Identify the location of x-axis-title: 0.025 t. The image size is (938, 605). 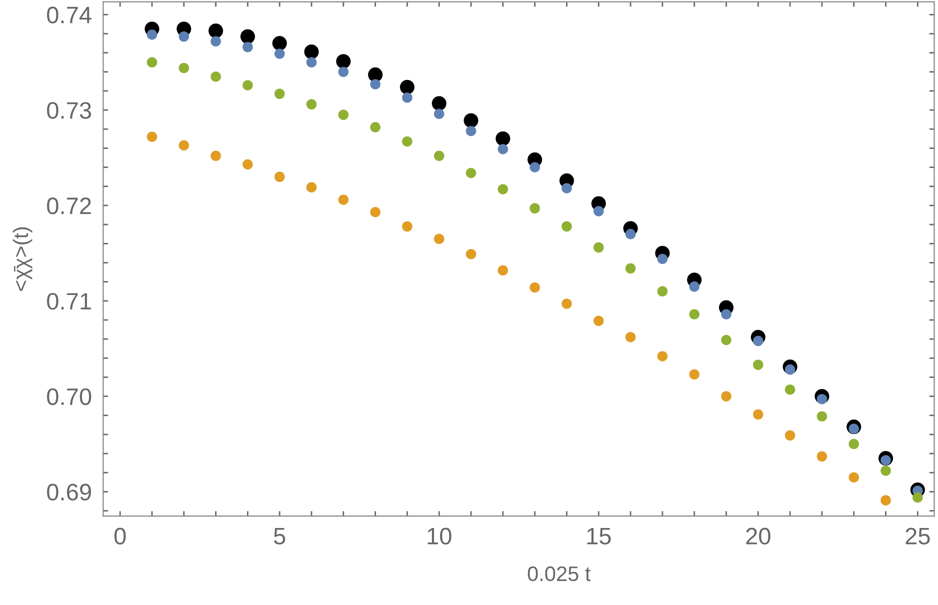
(559, 574).